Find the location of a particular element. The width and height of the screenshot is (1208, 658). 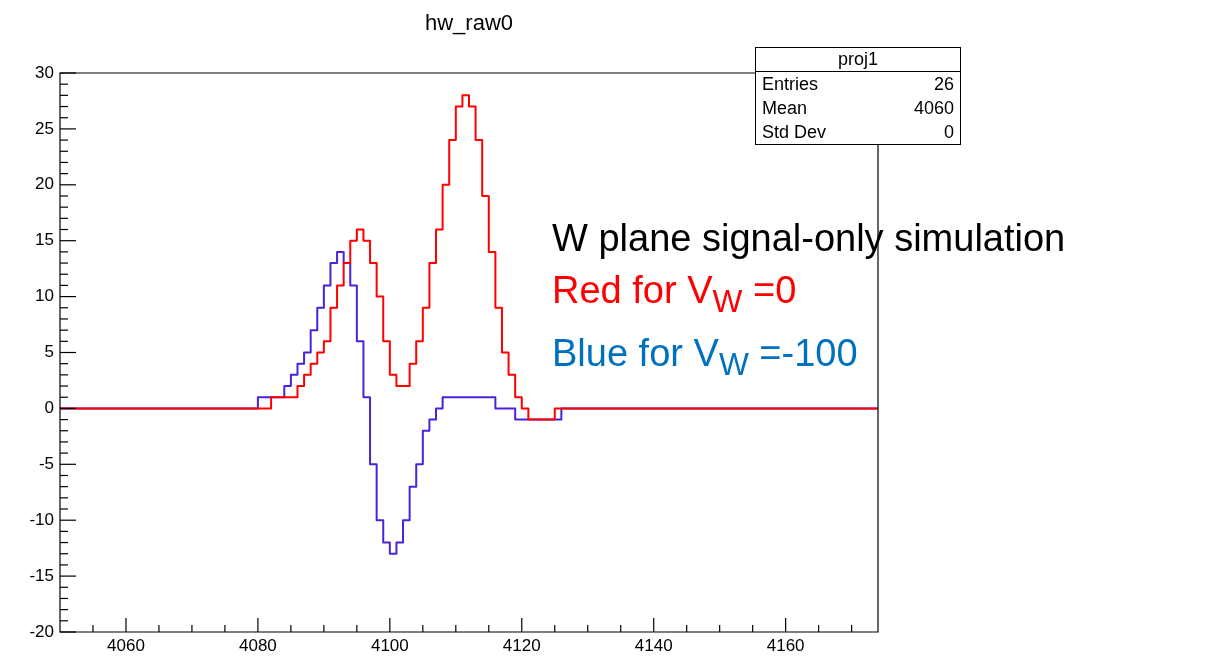

y-tick-label: -15 is located at coordinates (41, 575).